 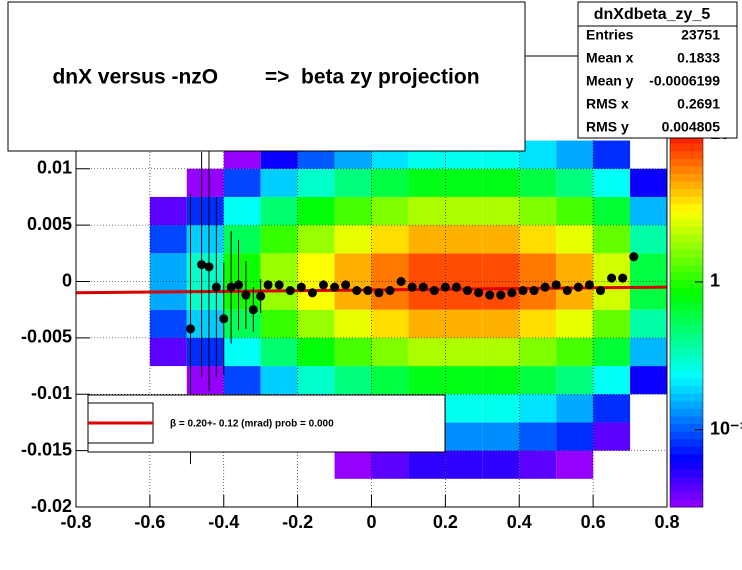 I want to click on y-tick-label: -0.01, so click(x=51, y=393).